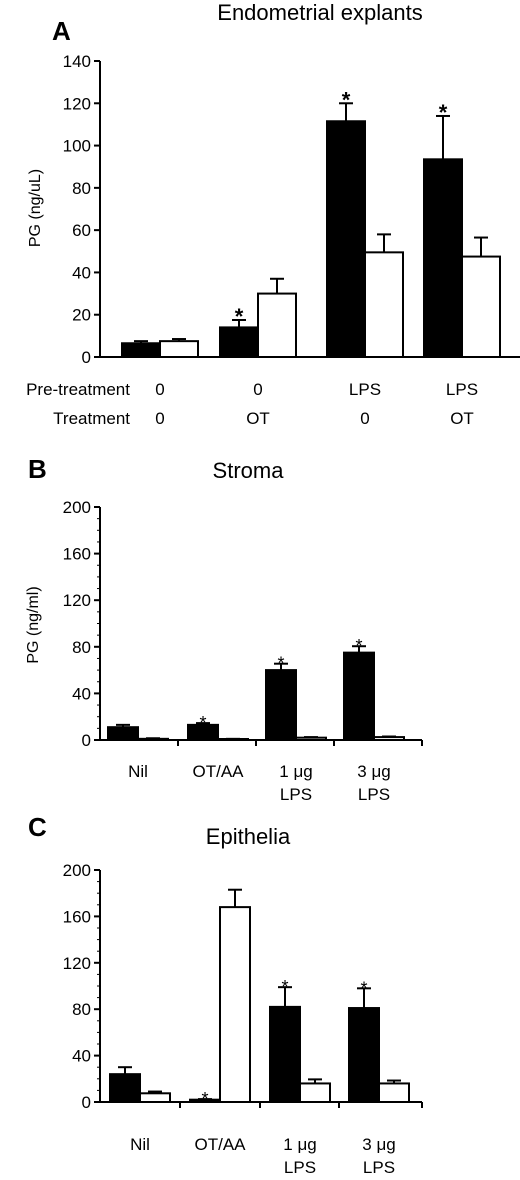 Image resolution: width=520 pixels, height=1180 pixels. What do you see at coordinates (37, 469) in the screenshot?
I see `panel-b-letter: B` at bounding box center [37, 469].